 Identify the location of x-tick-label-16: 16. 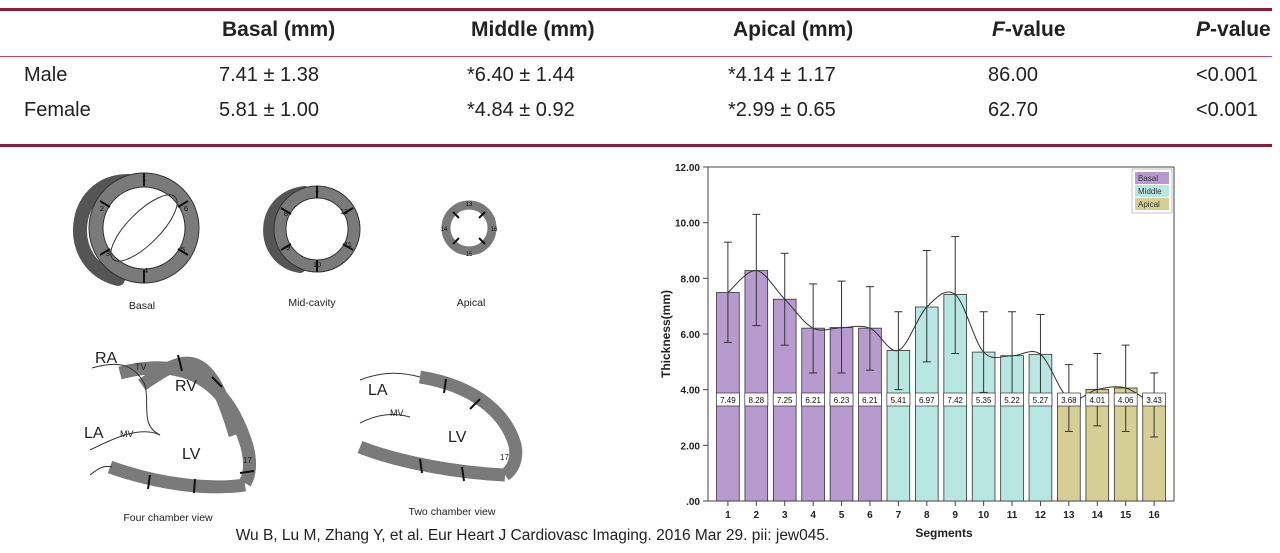
(1155, 515).